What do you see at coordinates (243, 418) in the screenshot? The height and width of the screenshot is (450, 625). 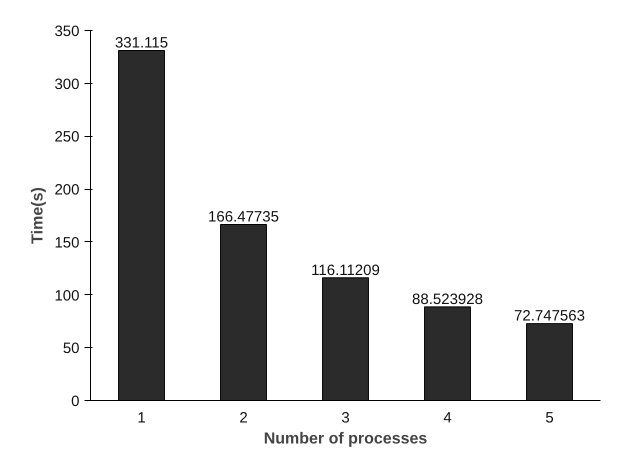 I see `x-tick-label: 2` at bounding box center [243, 418].